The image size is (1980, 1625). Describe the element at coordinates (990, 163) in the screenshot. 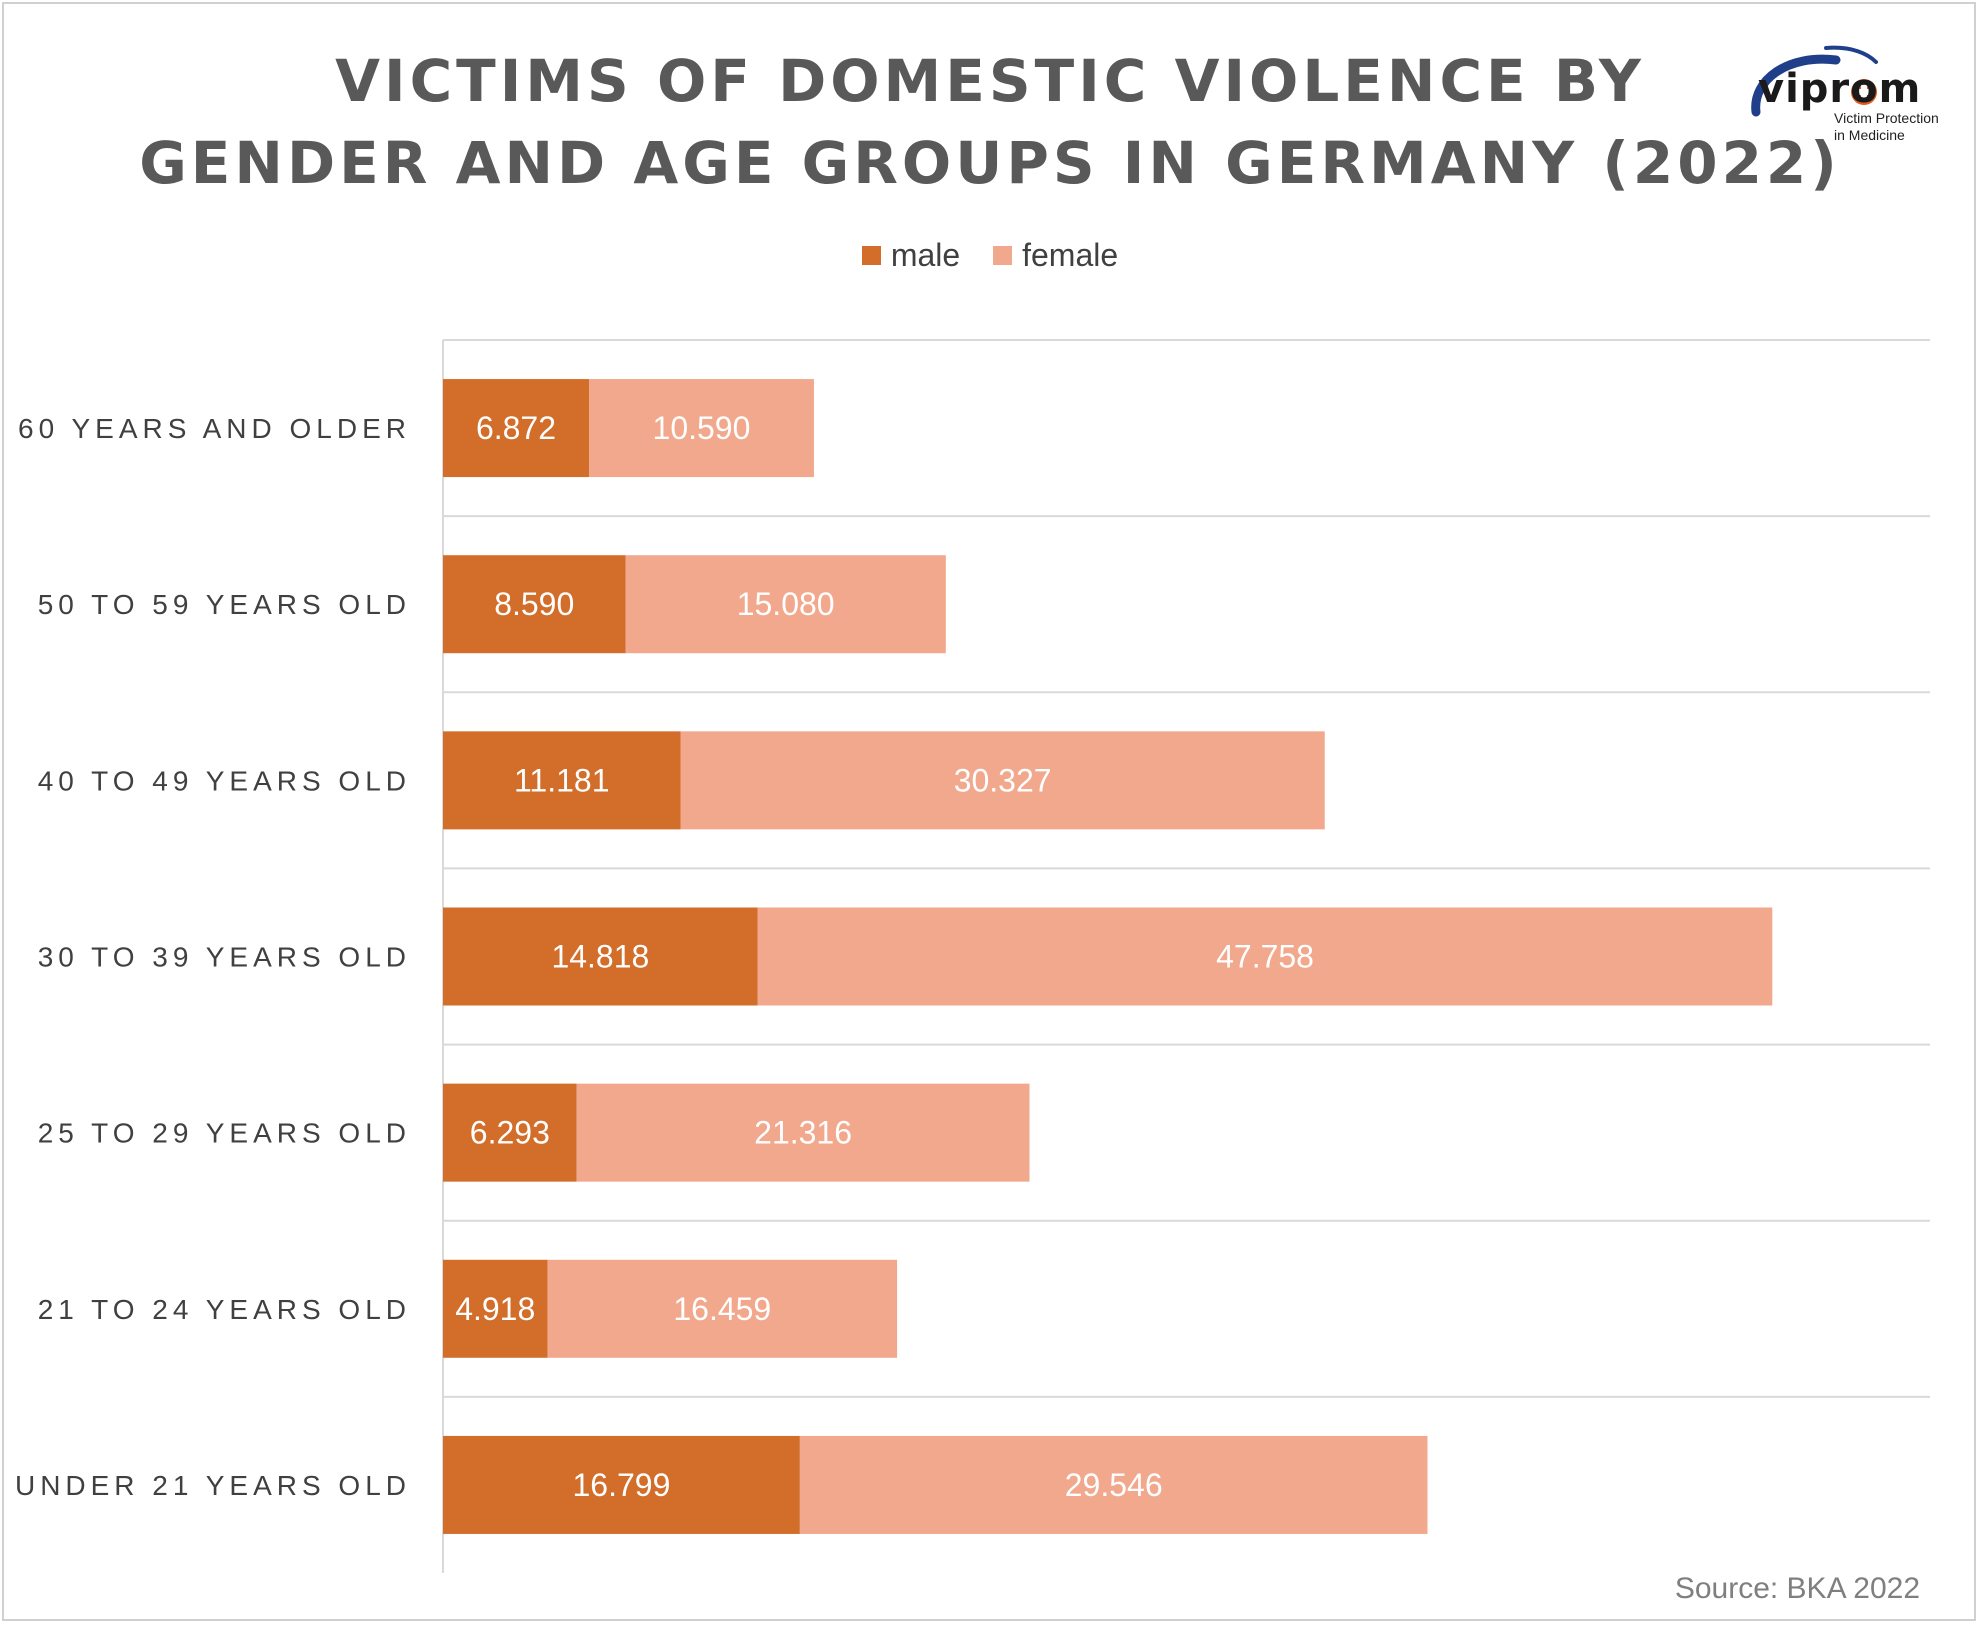

I see `chart-title-line-2: GENDER AND AGE GROUPS IN GERMANY (2022)` at that location.